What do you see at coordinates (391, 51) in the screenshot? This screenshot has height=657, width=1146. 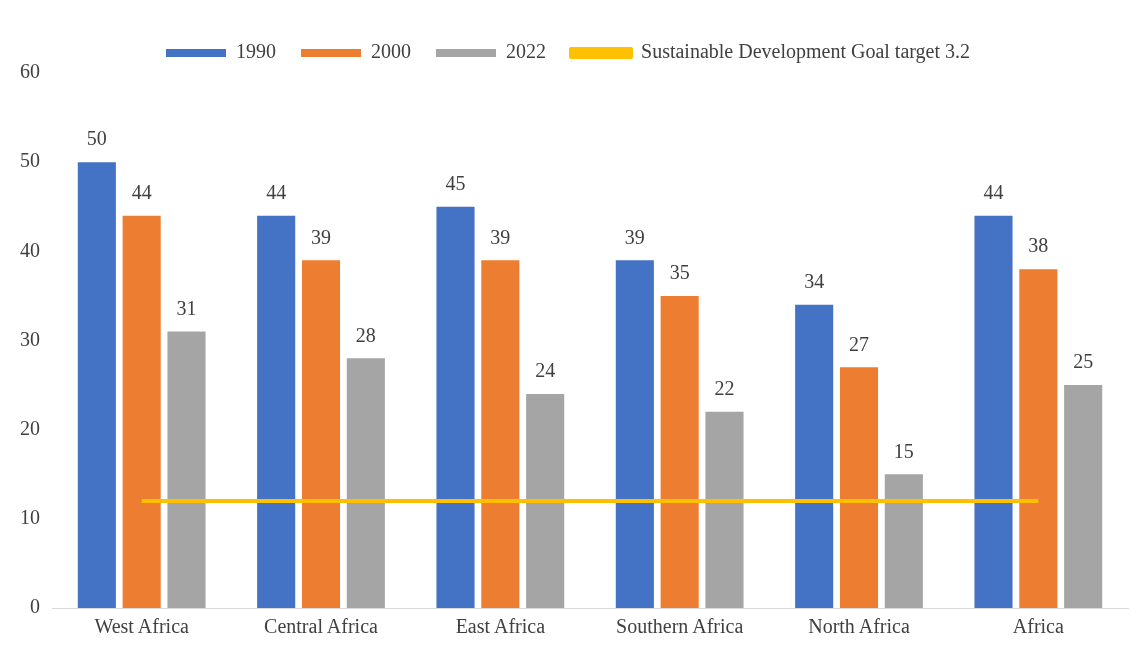 I see `legend-label: 2000` at bounding box center [391, 51].